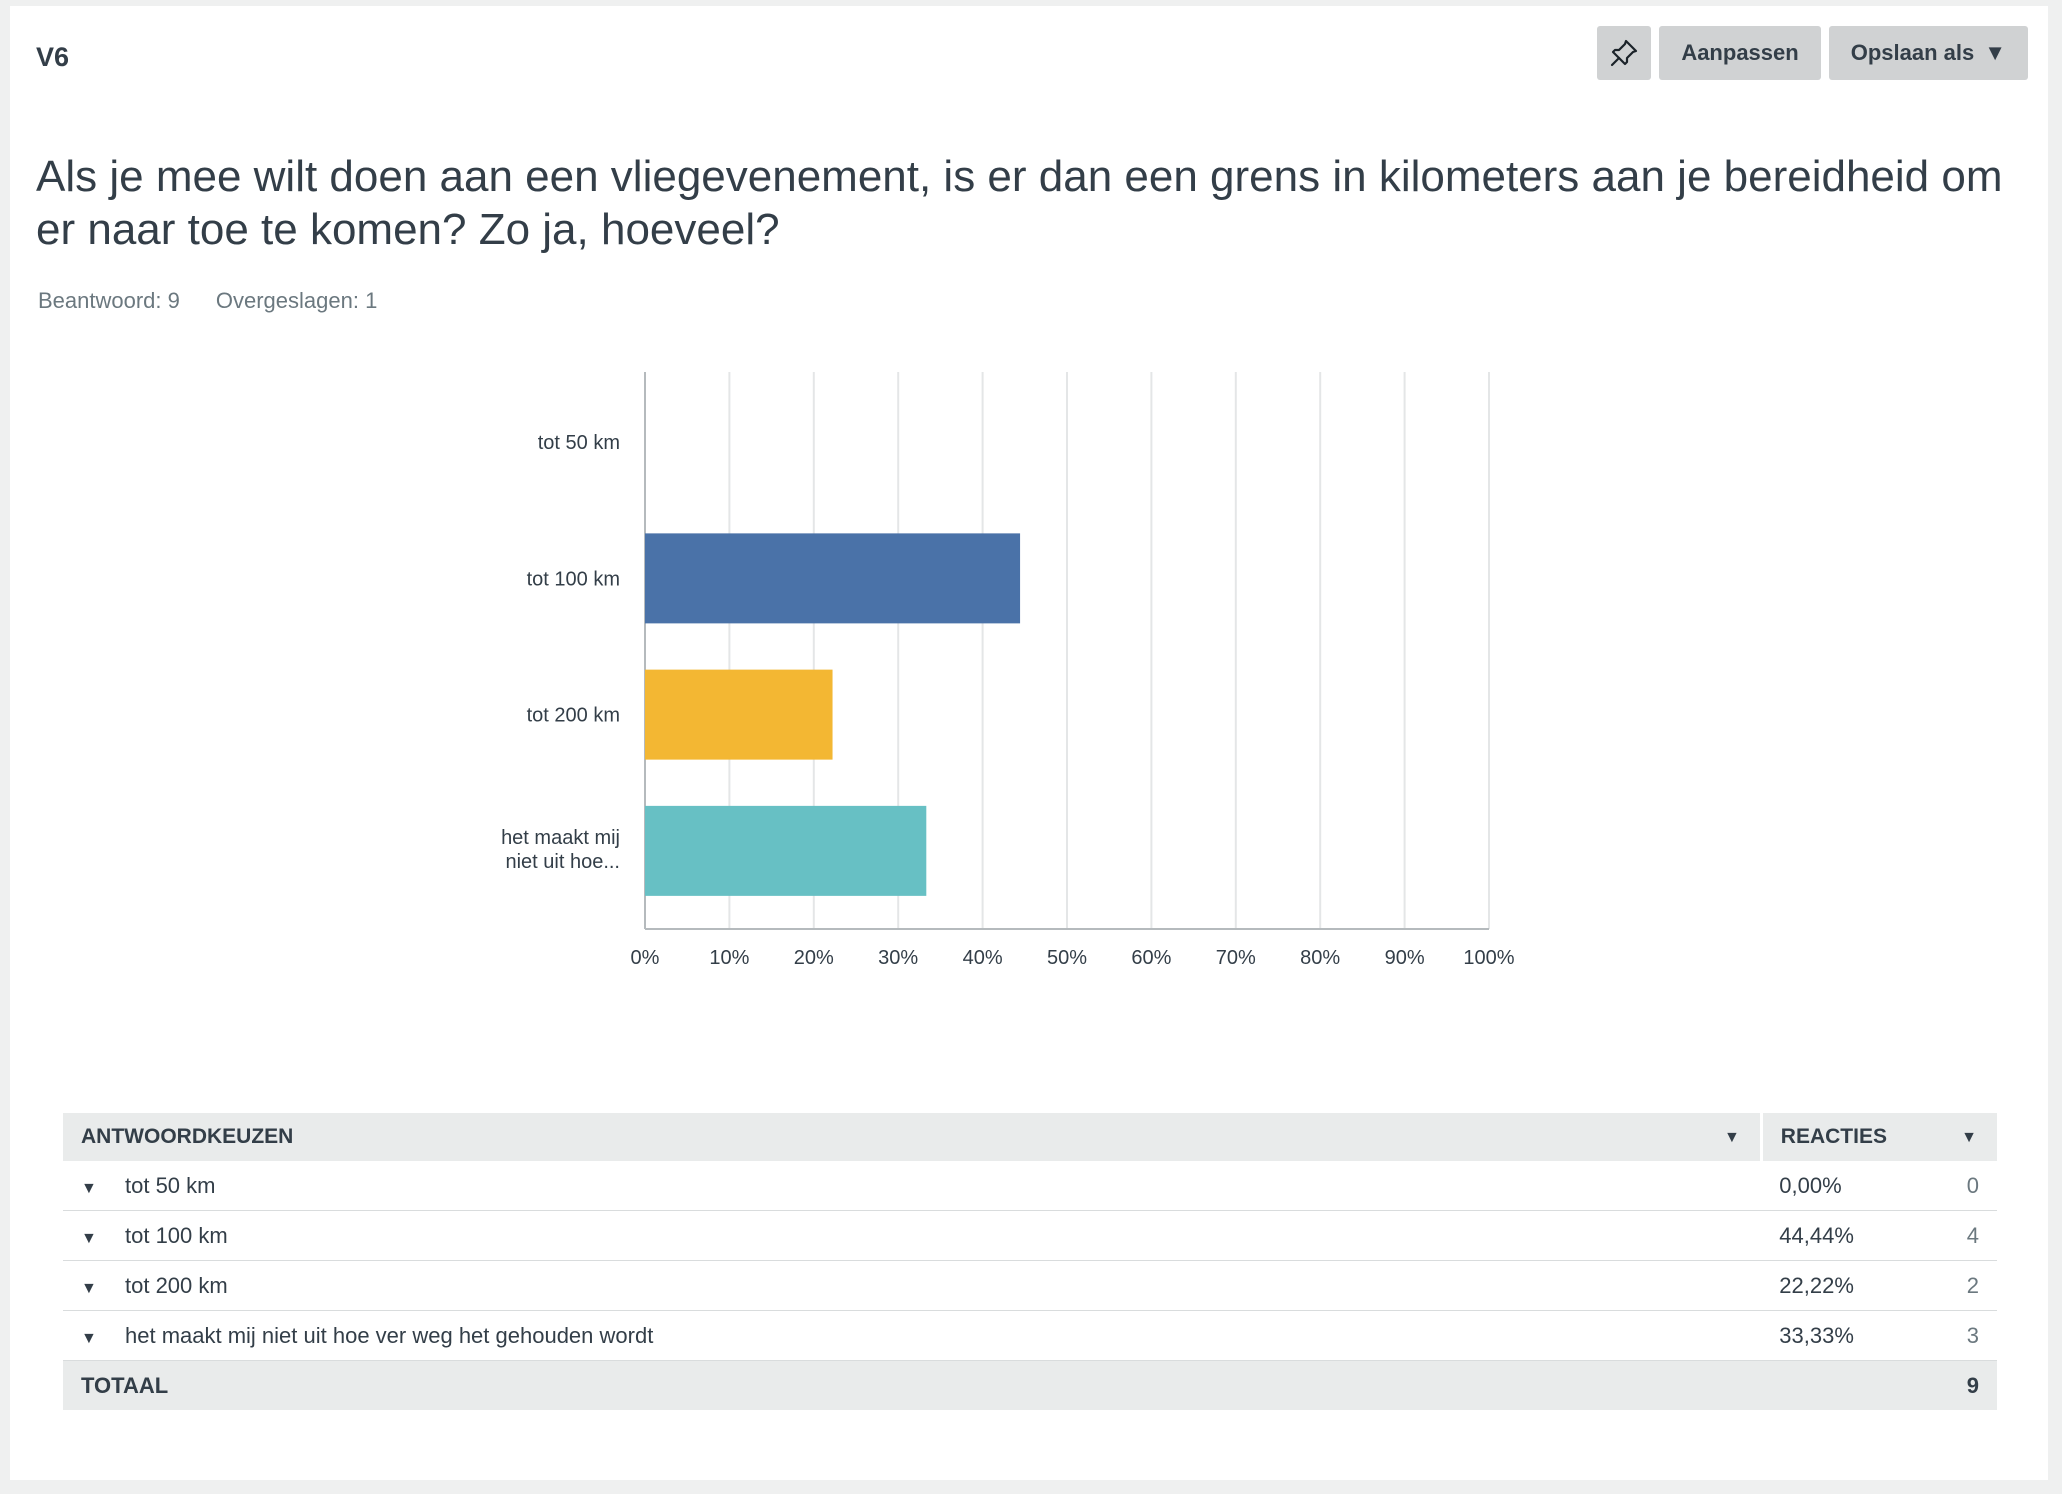 The width and height of the screenshot is (2062, 1494). Describe the element at coordinates (296, 300) in the screenshot. I see `skipped-count: Overgeslagen: 1` at that location.